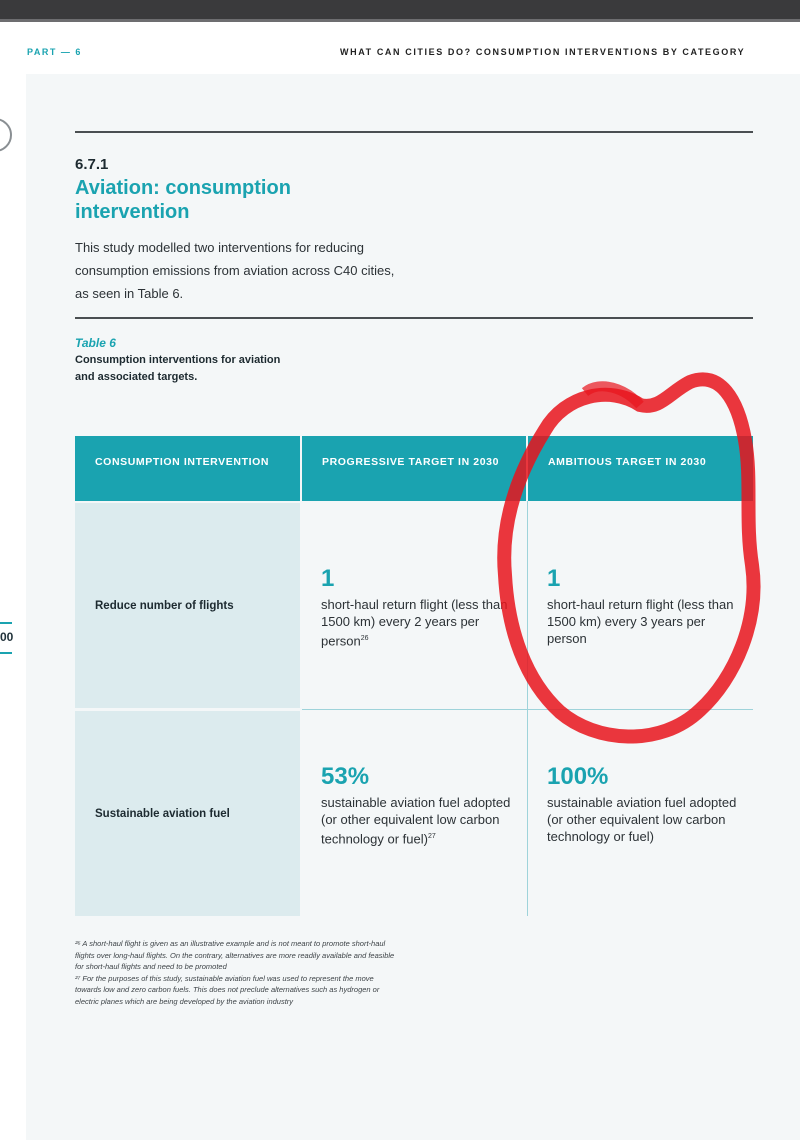 The height and width of the screenshot is (1140, 800). Describe the element at coordinates (187, 468) in the screenshot. I see `table-header-intervention: CONSUMPTION INTERVENTION` at that location.